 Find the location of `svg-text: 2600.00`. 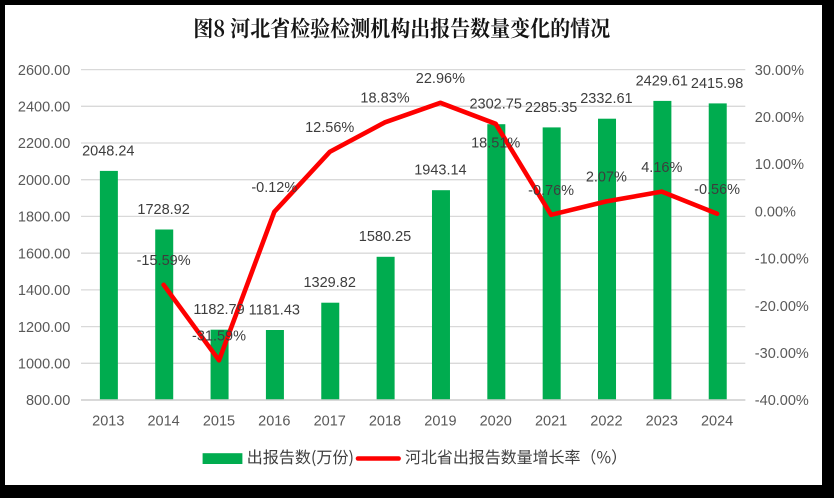

svg-text: 2600.00 is located at coordinates (44, 71).